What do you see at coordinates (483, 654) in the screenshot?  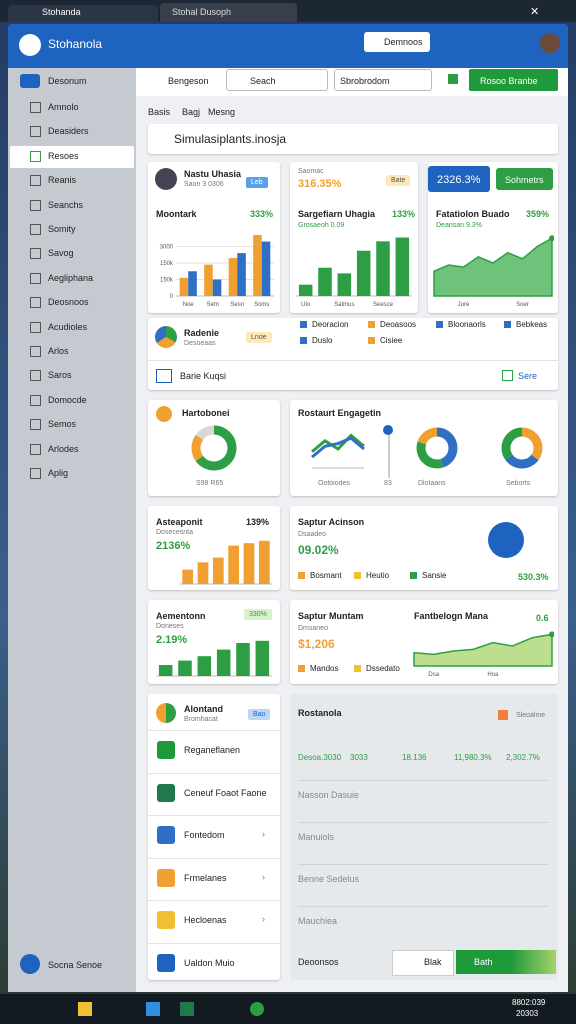 I see `area-chart: Dsa Hoa` at bounding box center [483, 654].